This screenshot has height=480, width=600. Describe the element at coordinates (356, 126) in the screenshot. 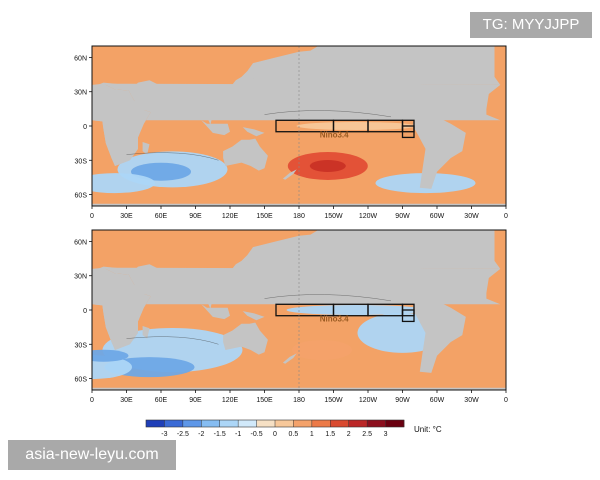

I see `equatorial-warm-band` at that location.